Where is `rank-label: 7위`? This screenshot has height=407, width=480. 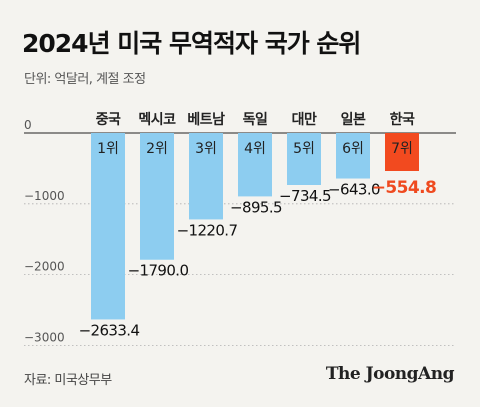 rank-label: 7위 is located at coordinates (402, 149).